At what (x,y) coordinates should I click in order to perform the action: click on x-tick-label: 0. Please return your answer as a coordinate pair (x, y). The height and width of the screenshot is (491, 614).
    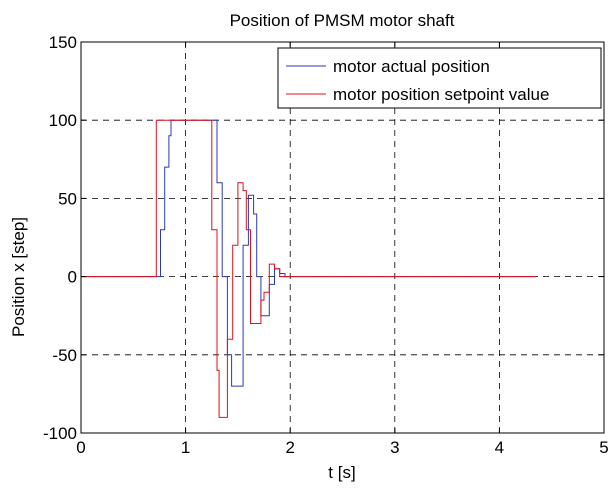
    Looking at the image, I should click on (80, 447).